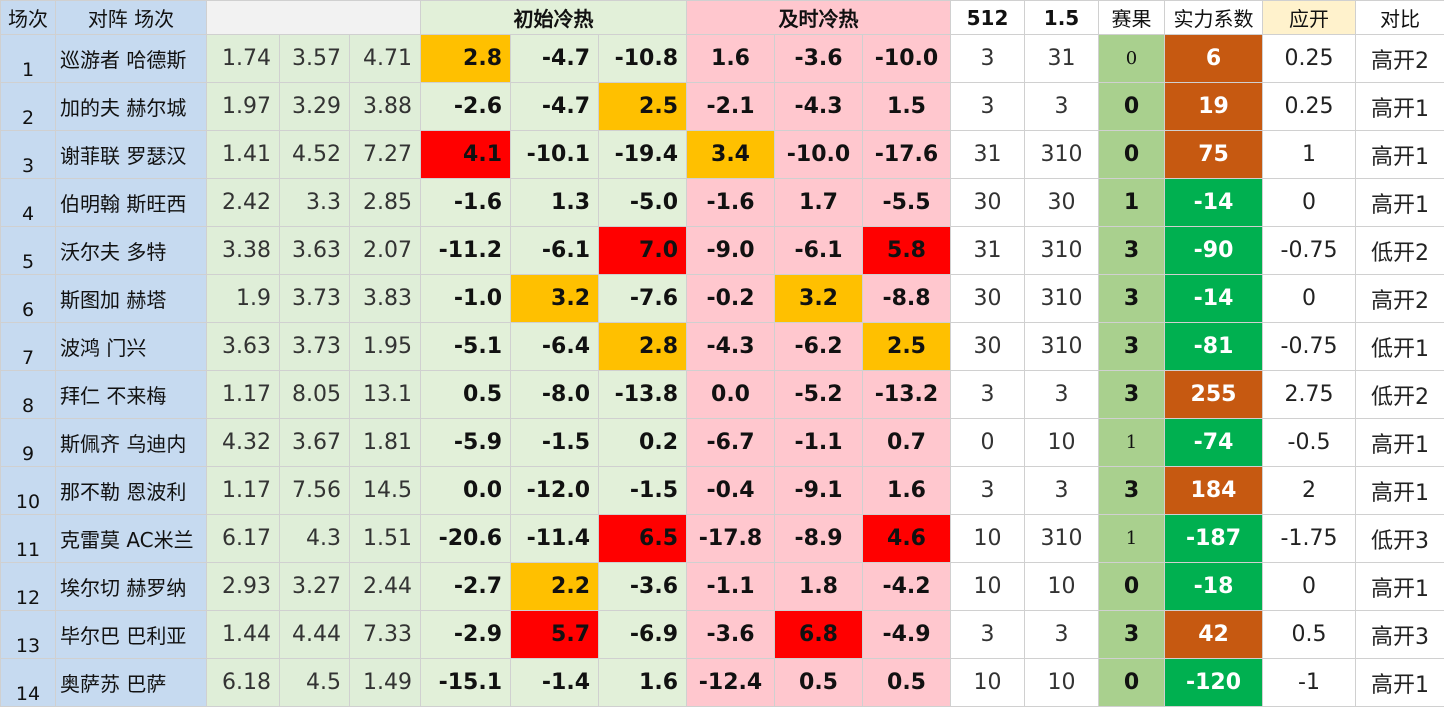  I want to click on compare-cell: 高开2, so click(1400, 299).